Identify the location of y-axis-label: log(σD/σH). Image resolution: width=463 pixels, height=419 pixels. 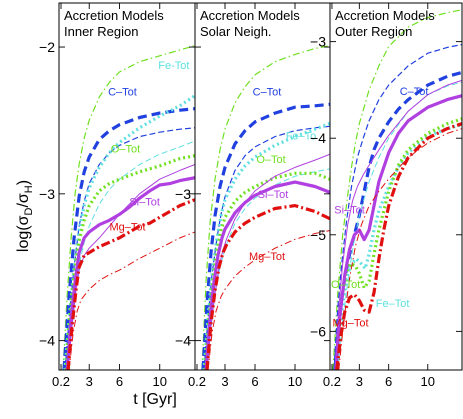
(25, 216).